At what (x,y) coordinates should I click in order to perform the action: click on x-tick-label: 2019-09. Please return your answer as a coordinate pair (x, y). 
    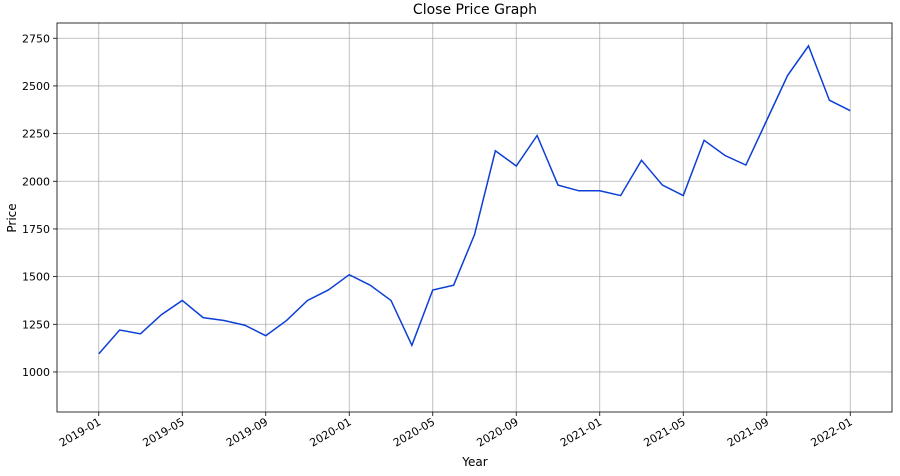
    Looking at the image, I should click on (247, 432).